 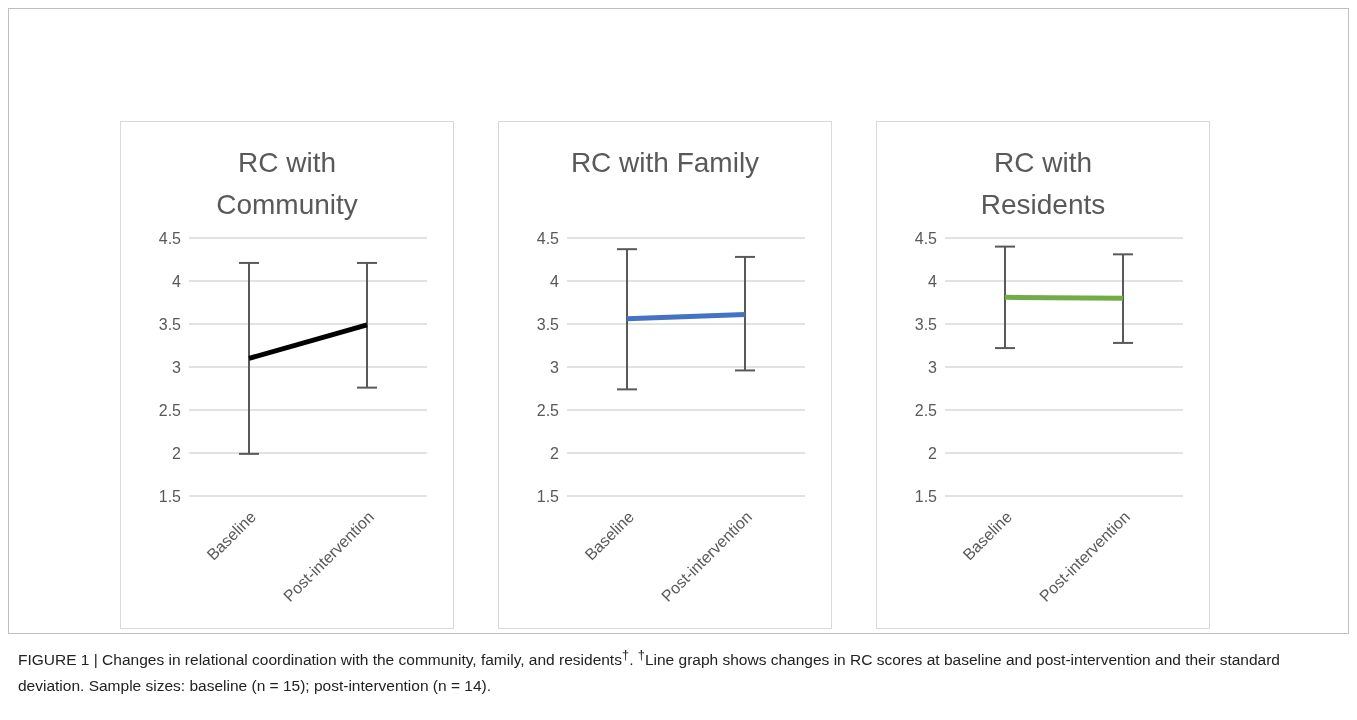 What do you see at coordinates (665, 163) in the screenshot?
I see `chart-title: RC with Family` at bounding box center [665, 163].